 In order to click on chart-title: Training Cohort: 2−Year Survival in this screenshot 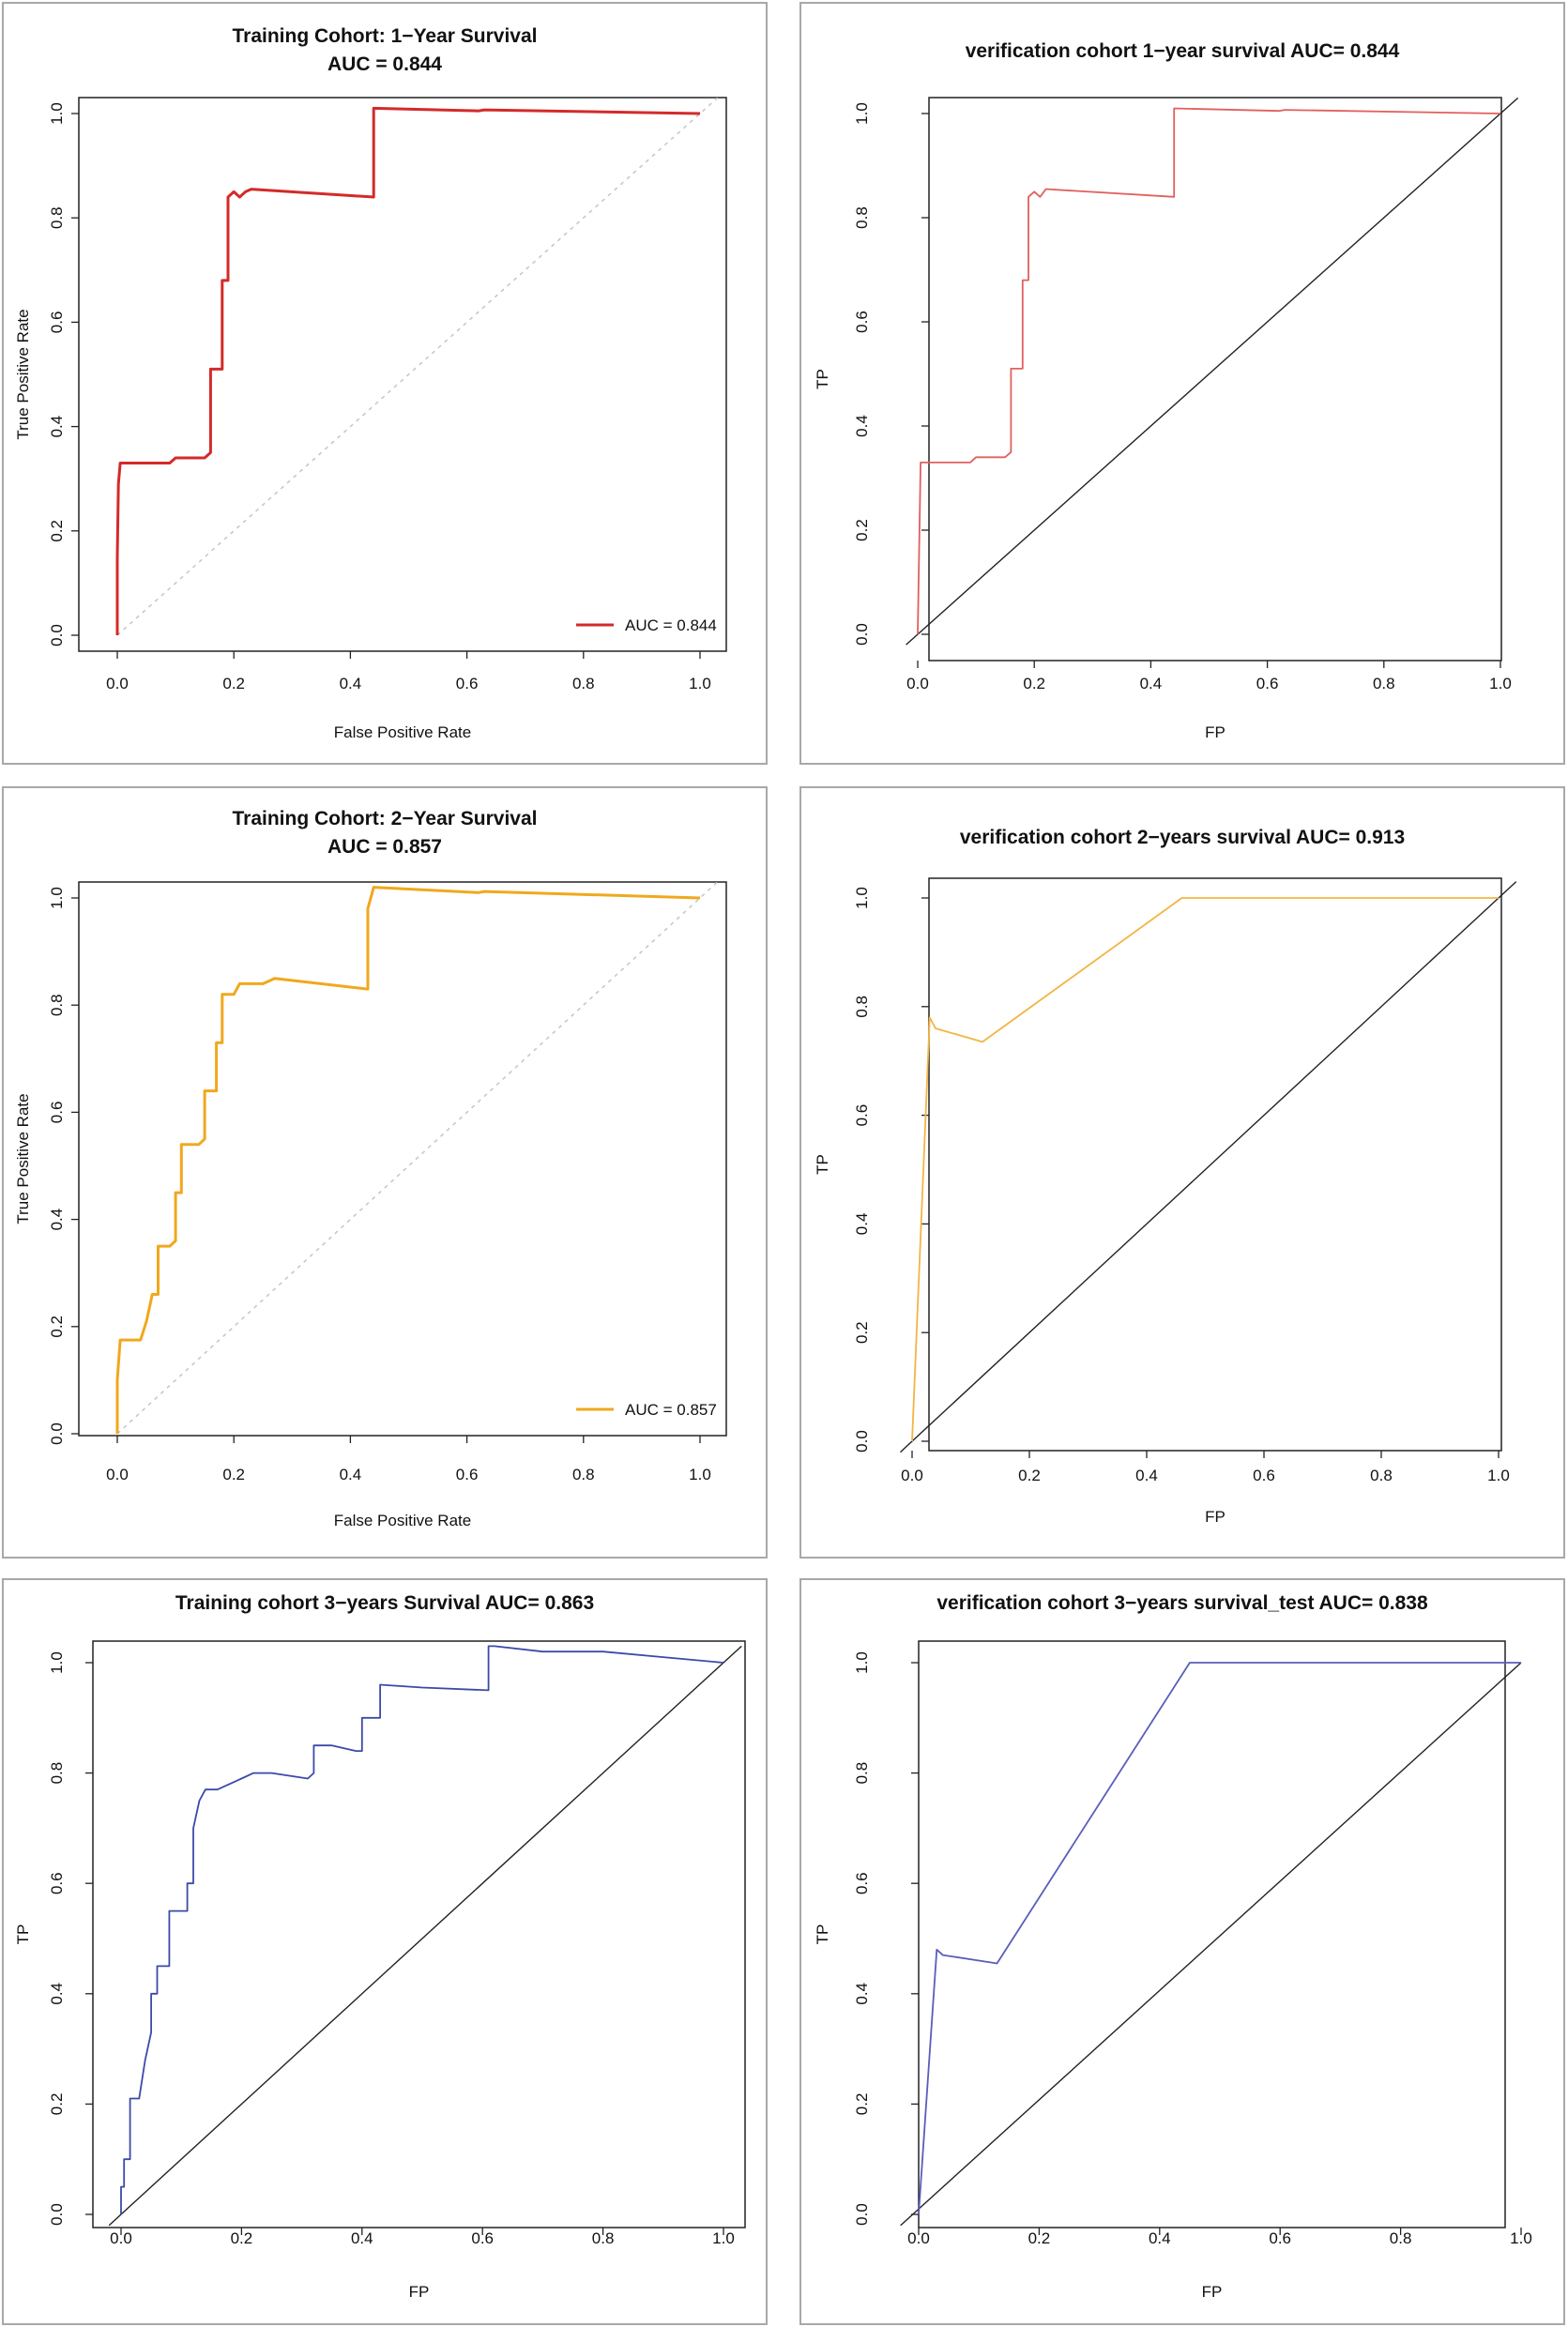, I will do `click(385, 819)`.